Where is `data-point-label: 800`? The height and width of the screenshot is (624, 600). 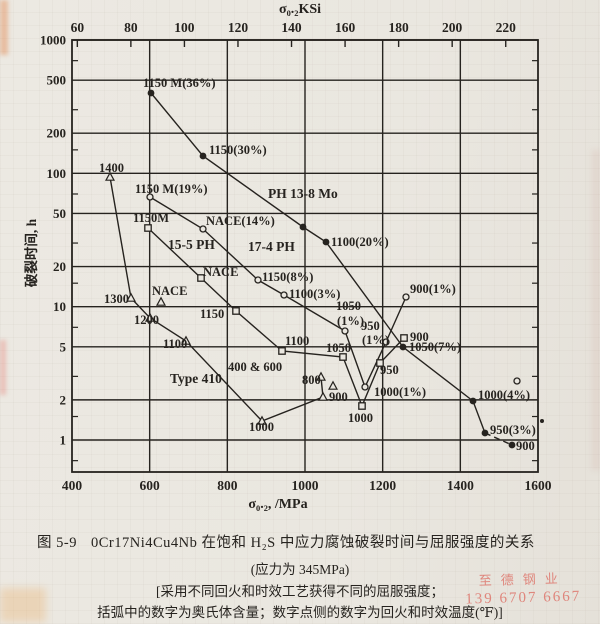 data-point-label: 800 is located at coordinates (311, 380).